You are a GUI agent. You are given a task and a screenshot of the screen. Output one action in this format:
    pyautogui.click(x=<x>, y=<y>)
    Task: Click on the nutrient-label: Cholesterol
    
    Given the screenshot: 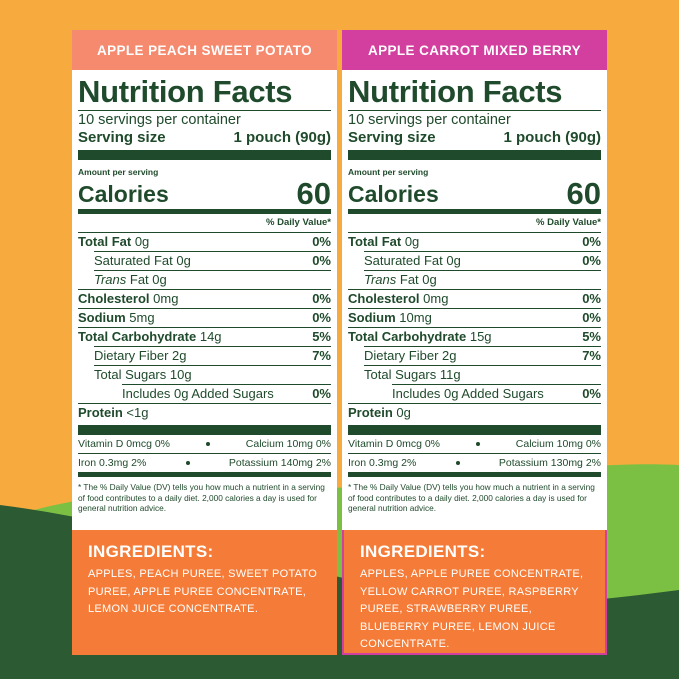 What is the action you would take?
    pyautogui.click(x=114, y=298)
    